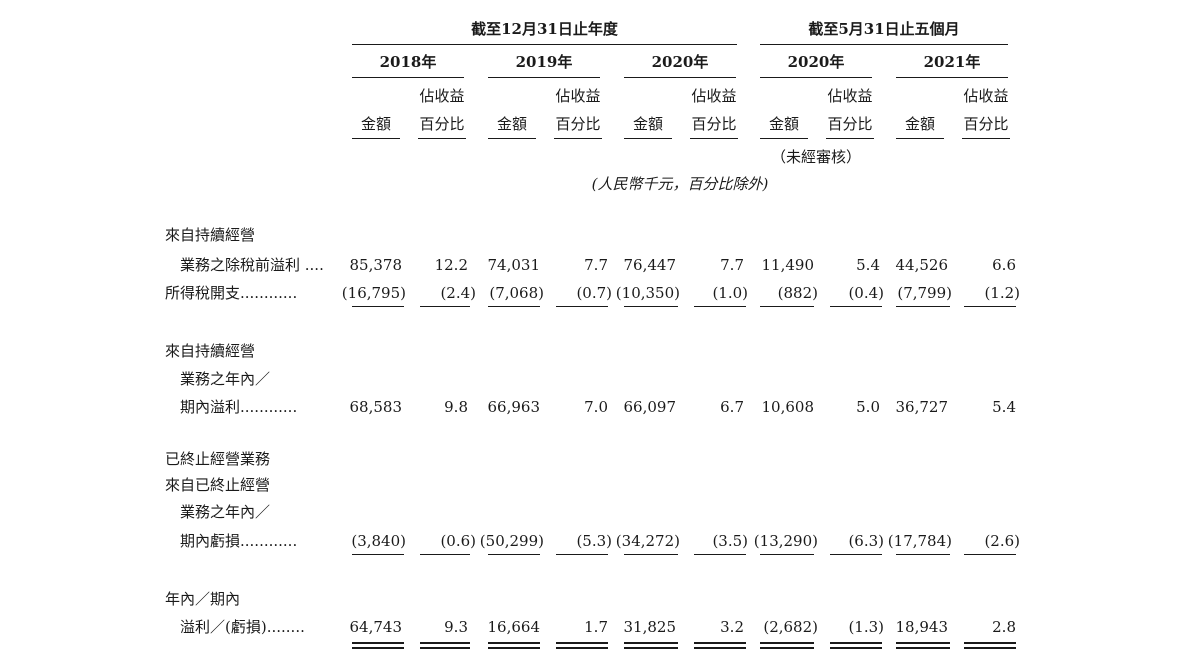 Image resolution: width=1180 pixels, height=670 pixels. I want to click on amount-cell: (16,795), so click(373, 293).